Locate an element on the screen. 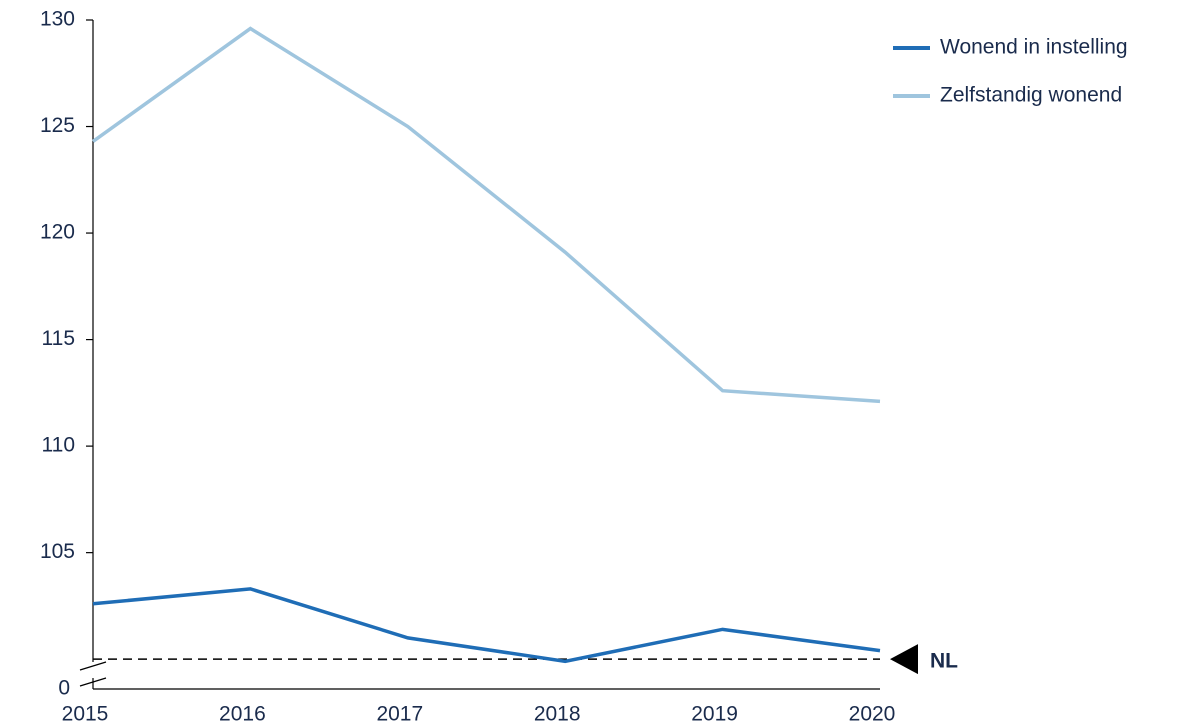 Image resolution: width=1196 pixels, height=726 pixels. legend-label: Zelfstandig wonend is located at coordinates (1031, 95).